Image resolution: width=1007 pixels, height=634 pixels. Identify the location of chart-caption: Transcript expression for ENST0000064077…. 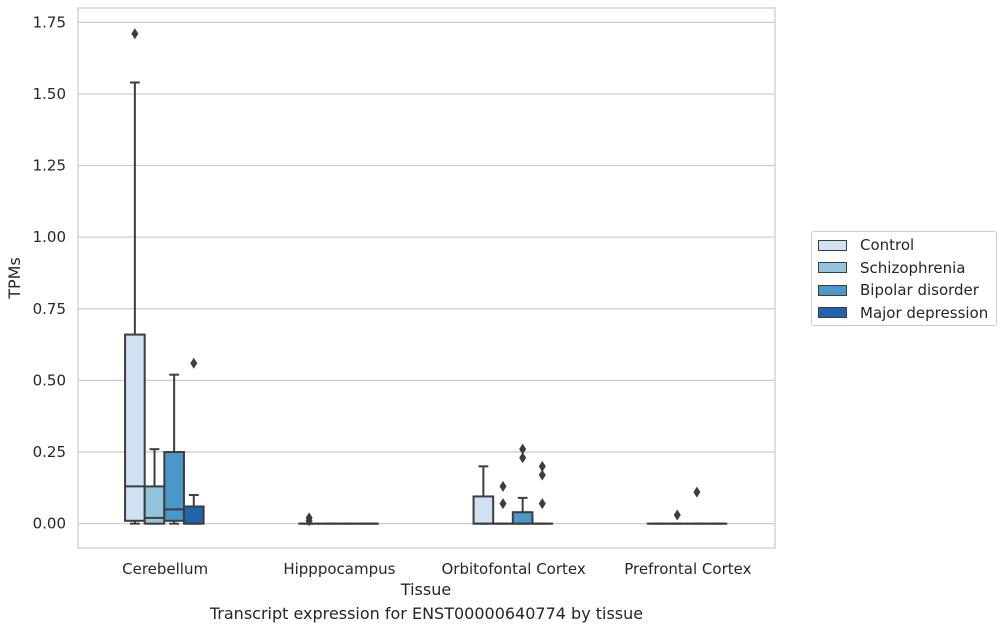
(426, 613).